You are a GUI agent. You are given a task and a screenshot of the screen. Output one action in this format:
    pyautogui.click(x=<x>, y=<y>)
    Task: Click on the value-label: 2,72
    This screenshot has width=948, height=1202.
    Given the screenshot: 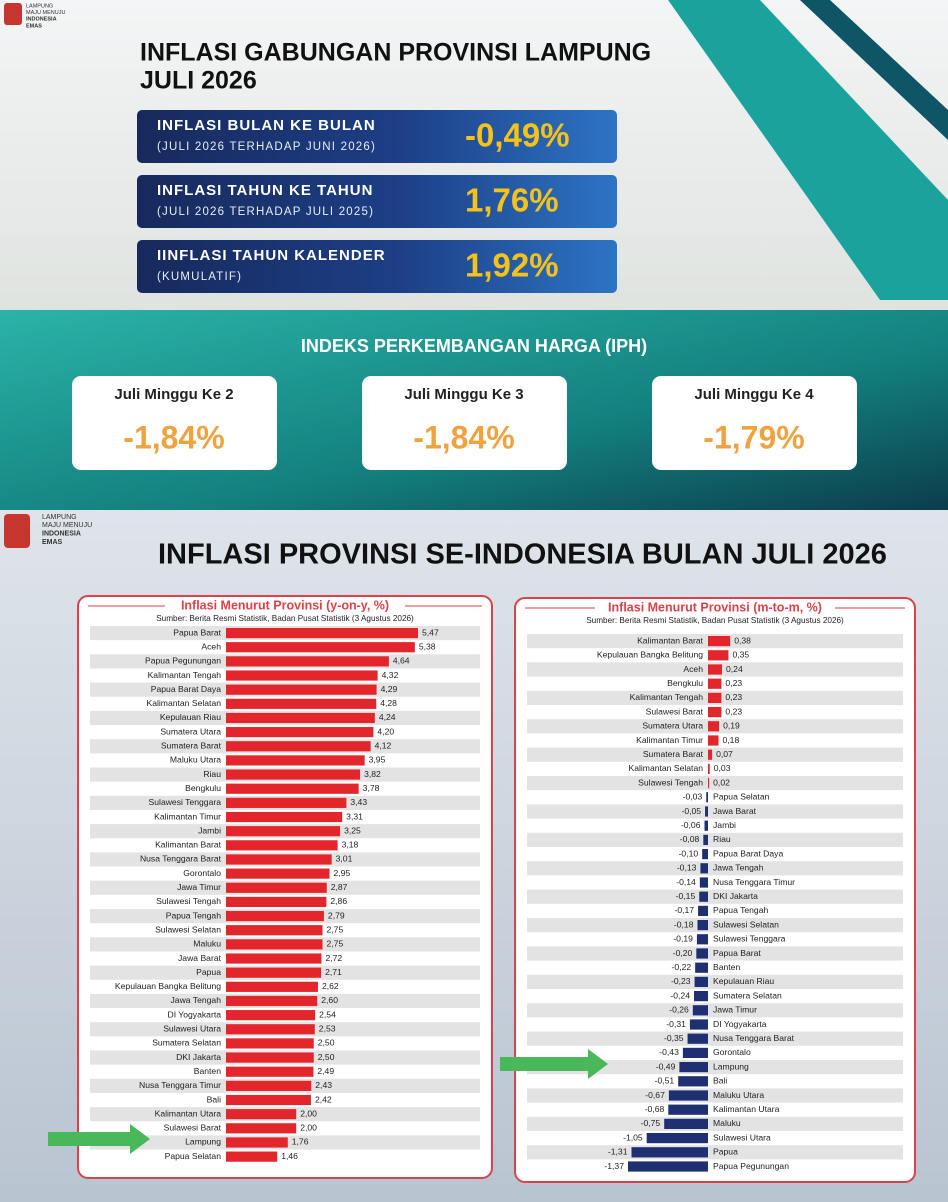 What is the action you would take?
    pyautogui.click(x=333, y=958)
    